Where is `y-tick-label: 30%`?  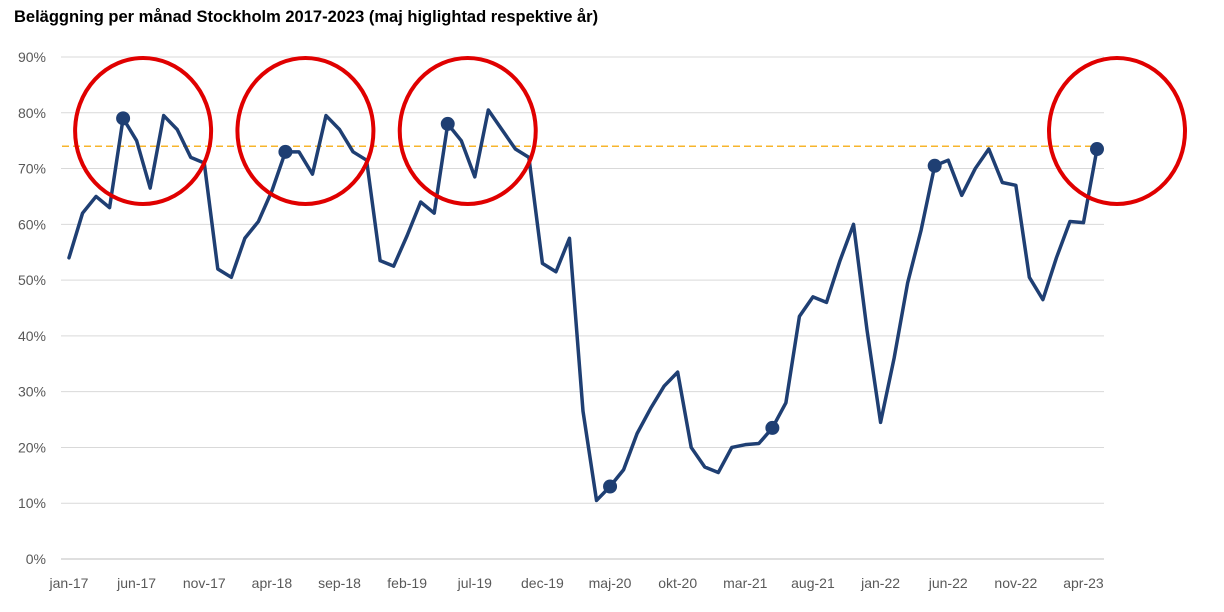
y-tick-label: 30% is located at coordinates (32, 392).